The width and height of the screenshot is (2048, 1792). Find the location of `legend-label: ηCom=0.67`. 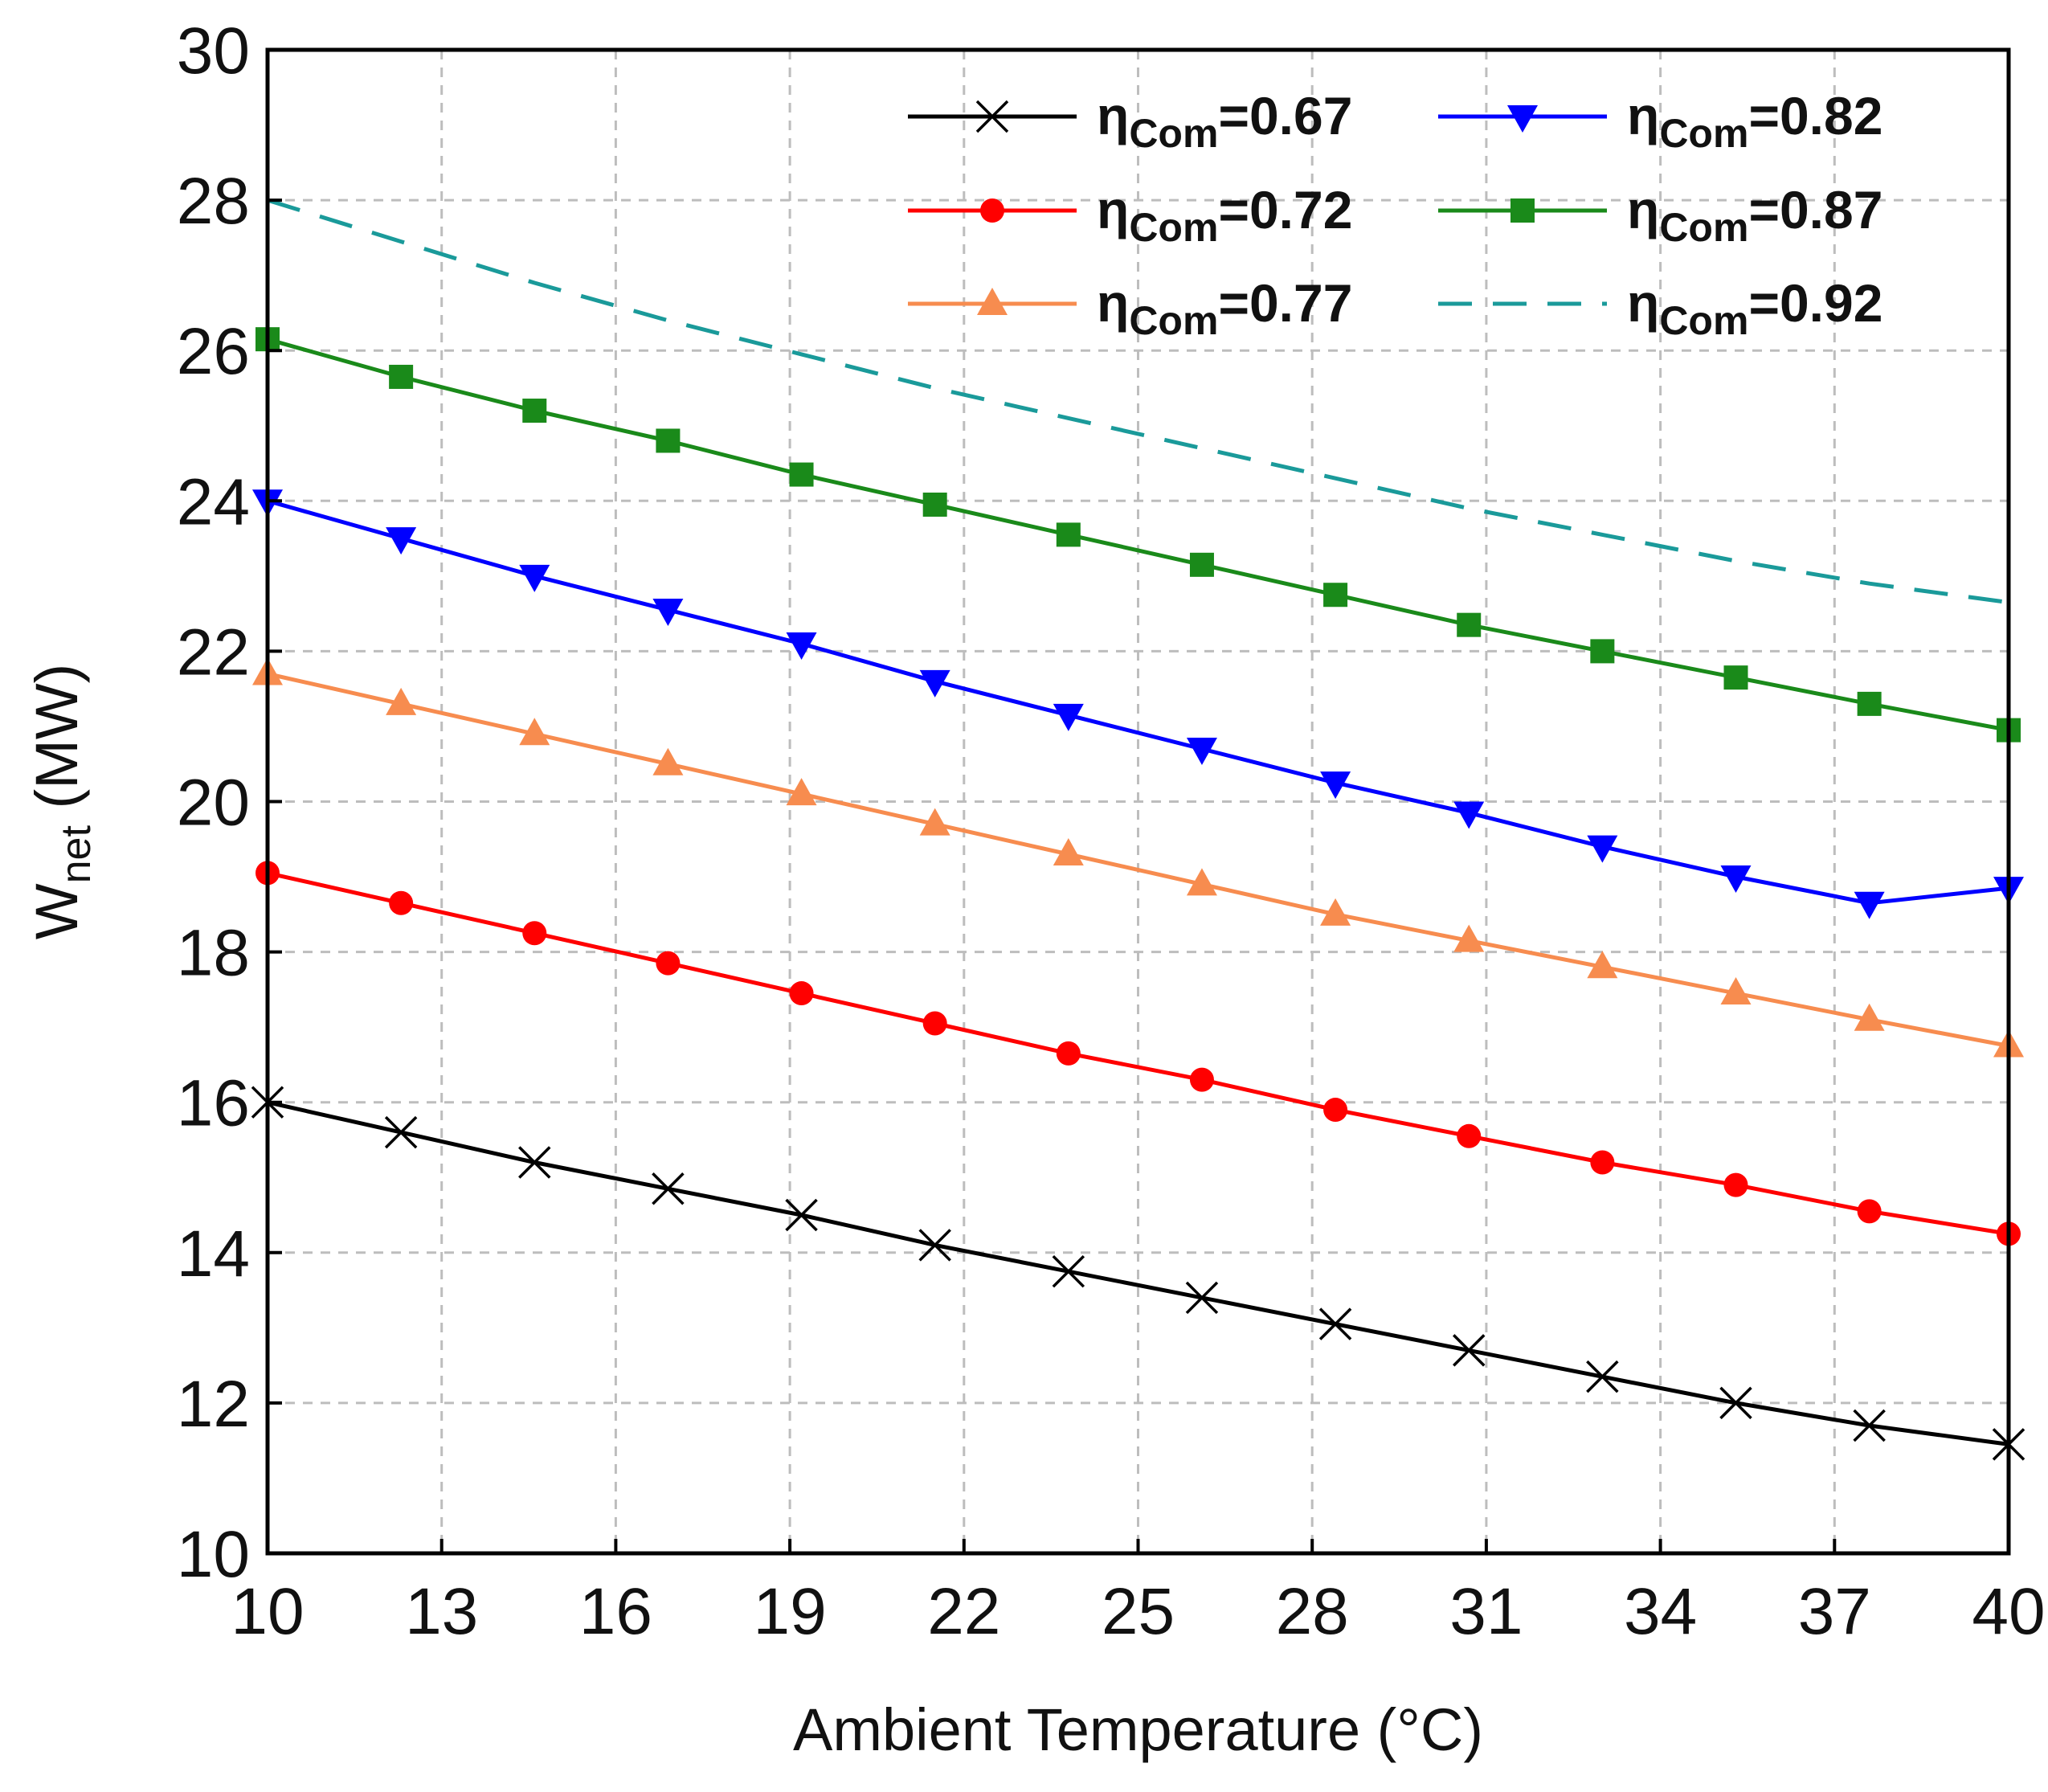

legend-label: ηCom=0.67 is located at coordinates (1224, 121).